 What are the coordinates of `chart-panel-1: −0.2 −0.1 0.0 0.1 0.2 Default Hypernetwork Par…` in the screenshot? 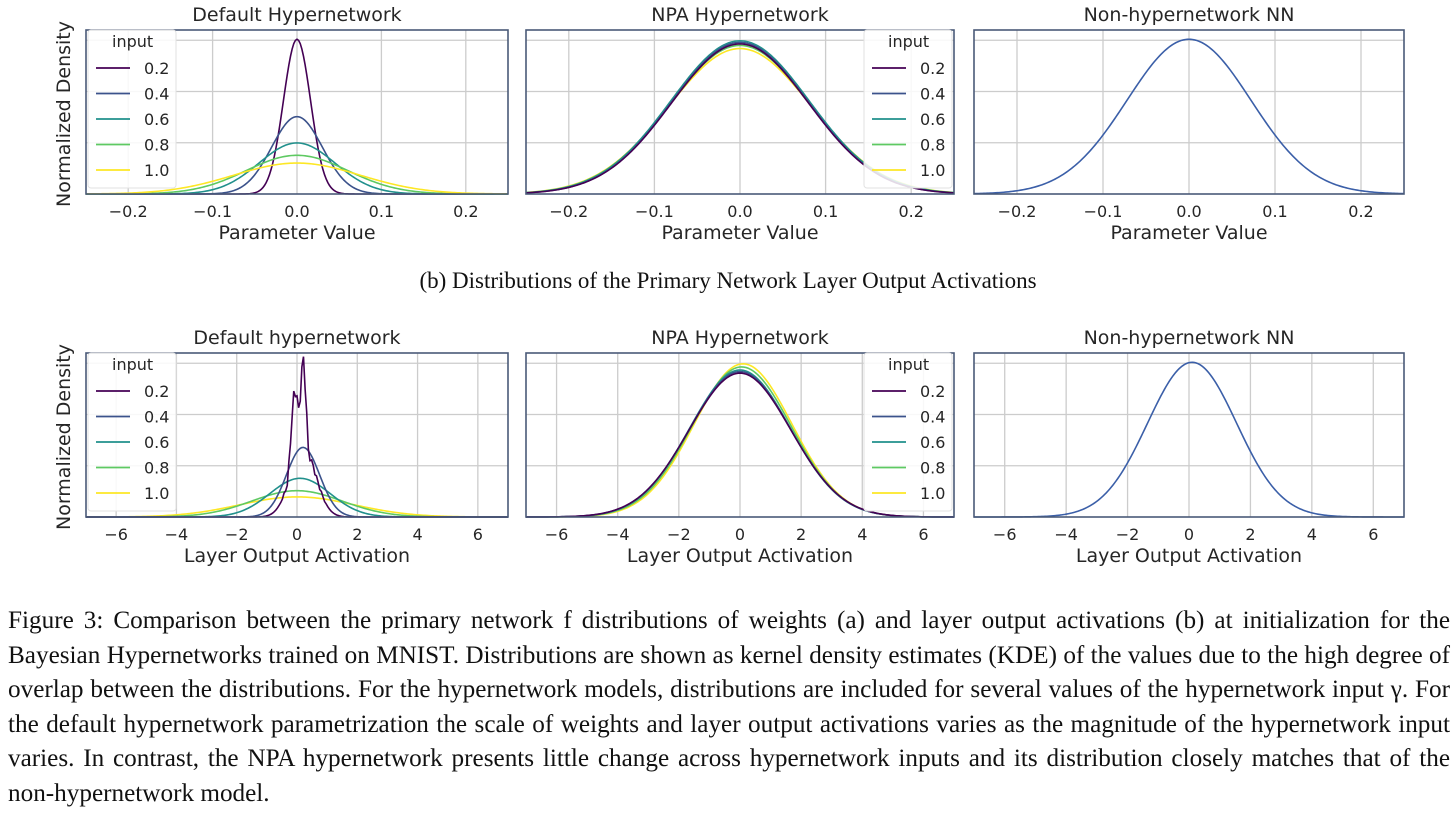 It's located at (281, 124).